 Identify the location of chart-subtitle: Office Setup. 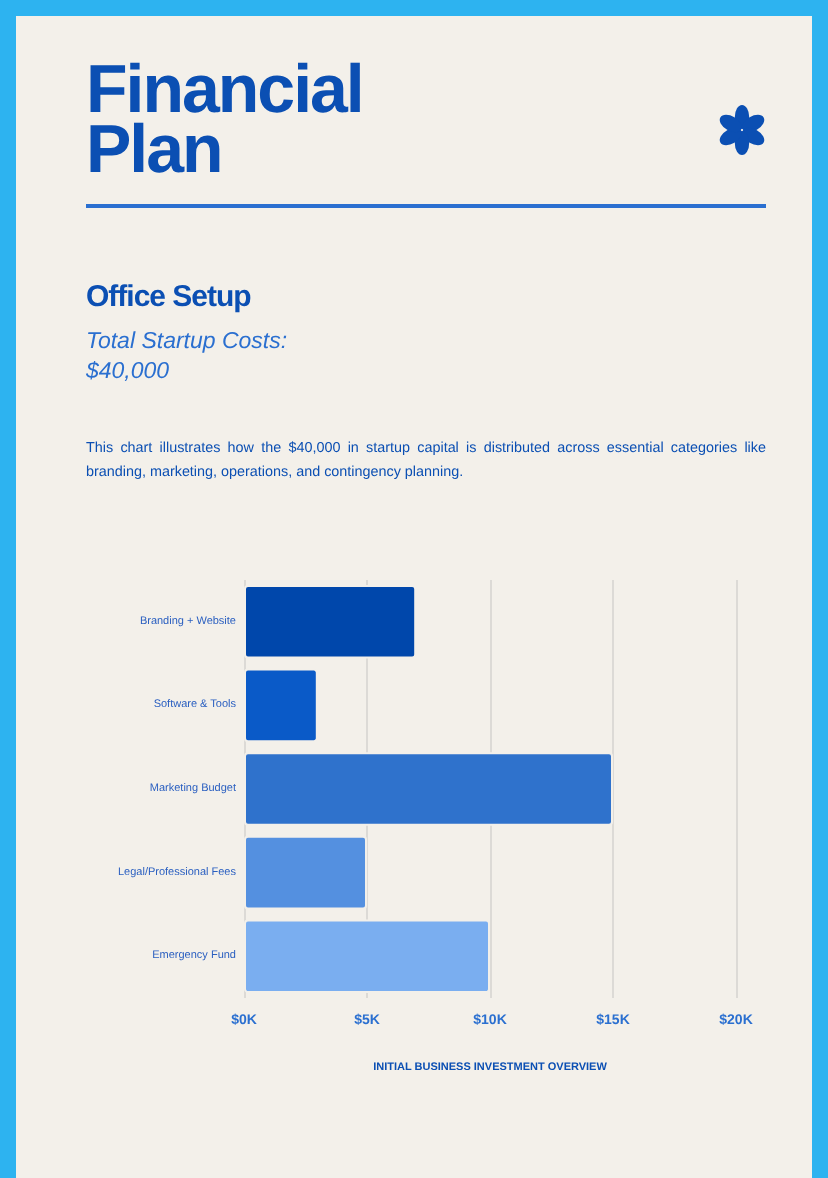
(168, 297).